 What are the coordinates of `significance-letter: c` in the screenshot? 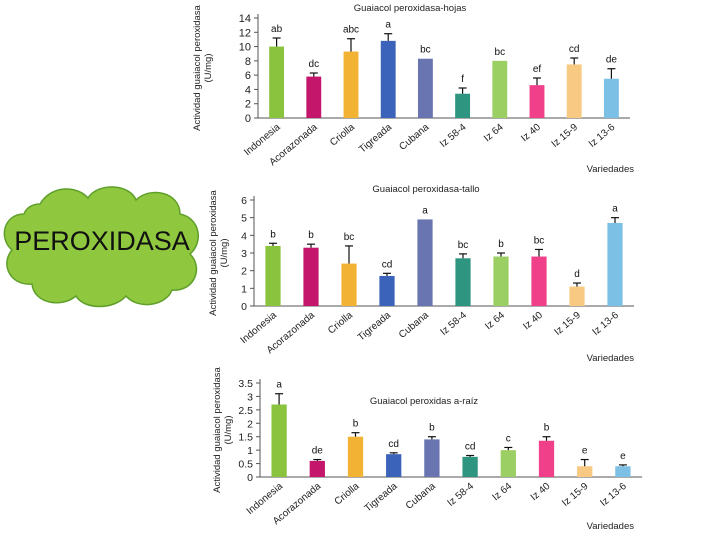 It's located at (508, 438).